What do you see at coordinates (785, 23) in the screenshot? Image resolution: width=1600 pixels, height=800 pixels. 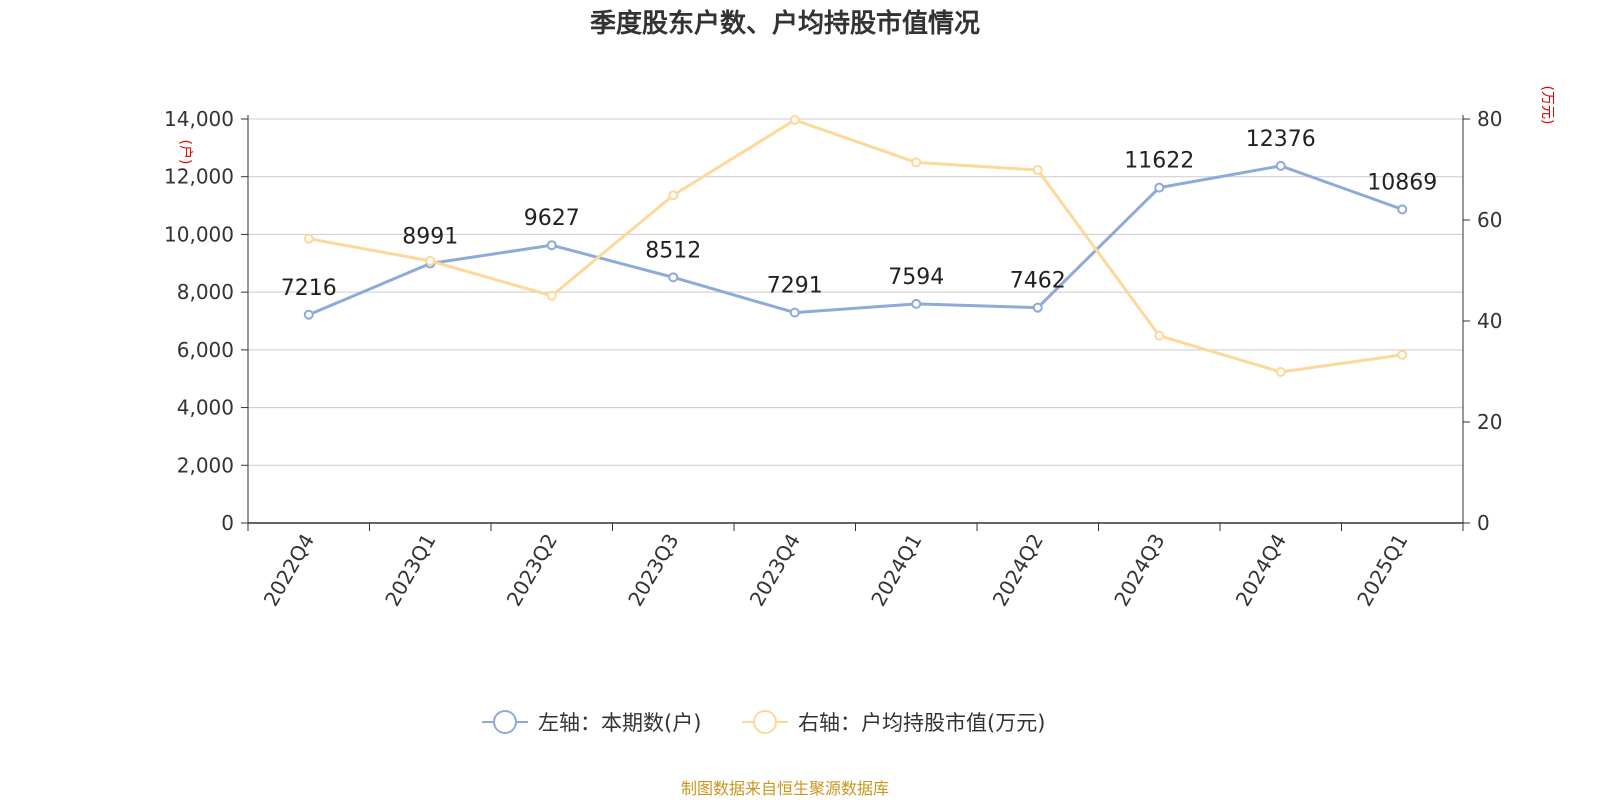 I see `chart-title: 季度股东户数、户均持股市值情况` at bounding box center [785, 23].